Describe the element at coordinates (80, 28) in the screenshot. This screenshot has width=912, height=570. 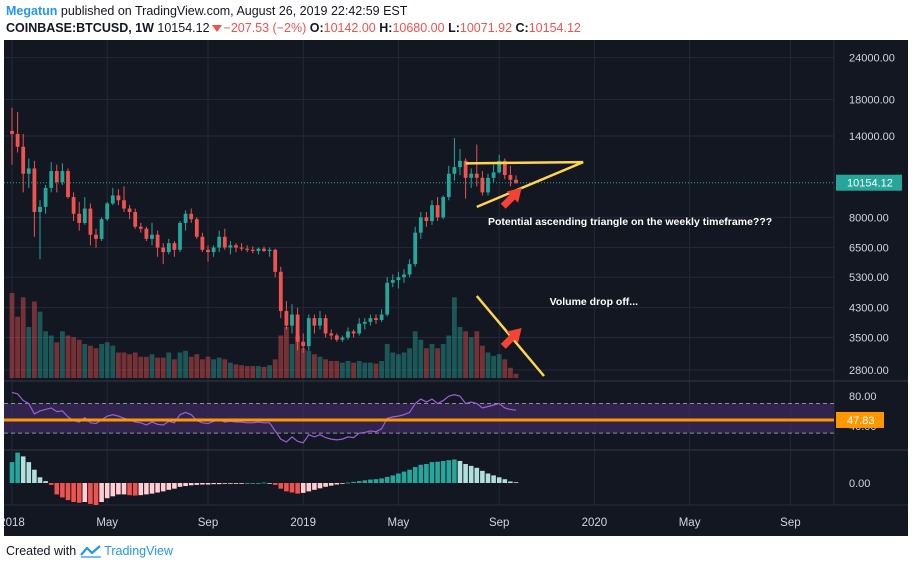
I see `symbol-label: COINBASE:BTCUSD, 1W` at that location.